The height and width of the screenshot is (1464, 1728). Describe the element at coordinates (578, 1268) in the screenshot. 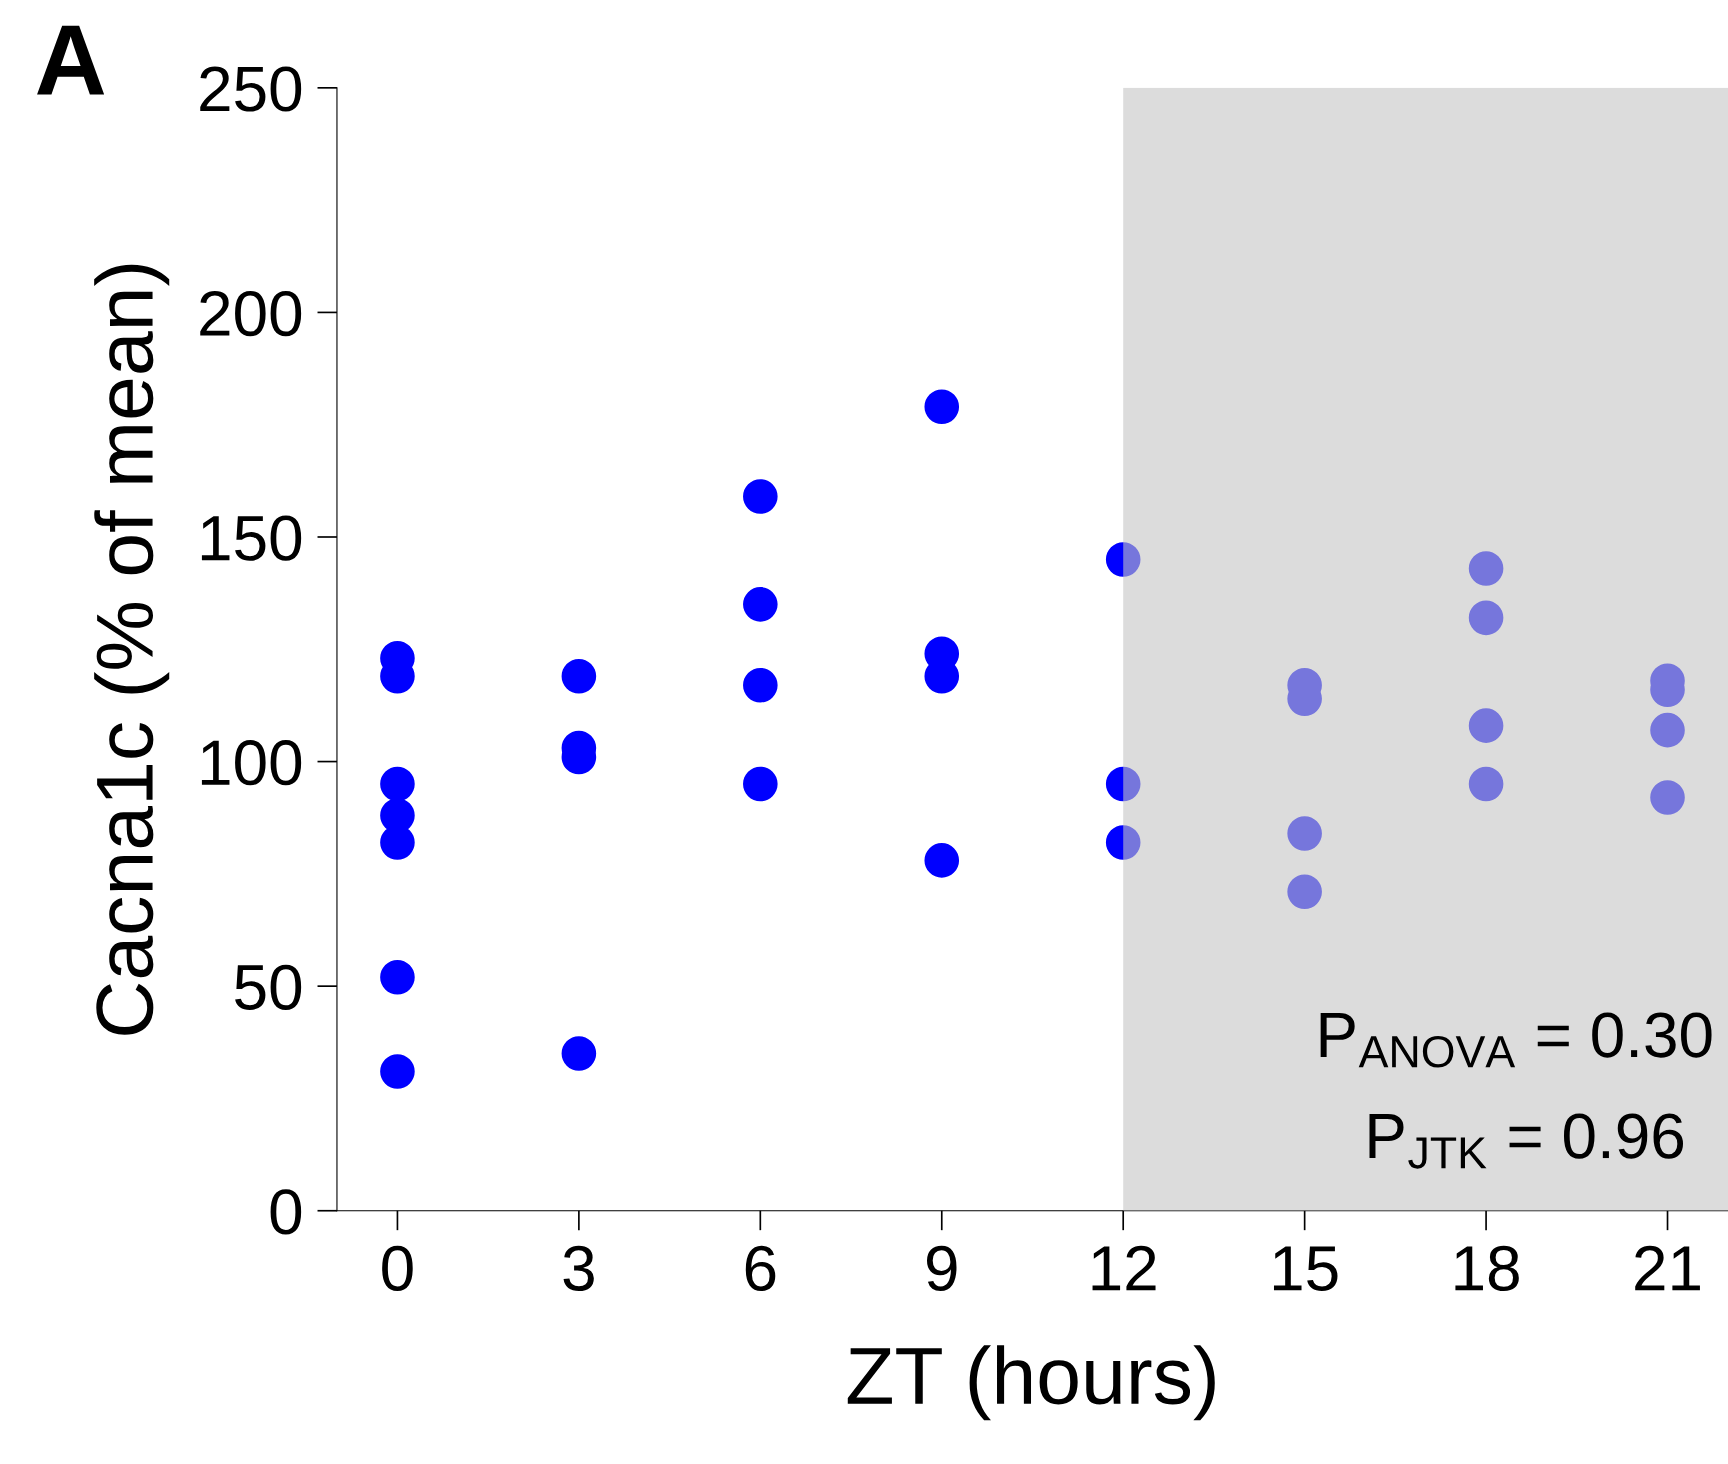

I see `x-tick-label: 3` at that location.